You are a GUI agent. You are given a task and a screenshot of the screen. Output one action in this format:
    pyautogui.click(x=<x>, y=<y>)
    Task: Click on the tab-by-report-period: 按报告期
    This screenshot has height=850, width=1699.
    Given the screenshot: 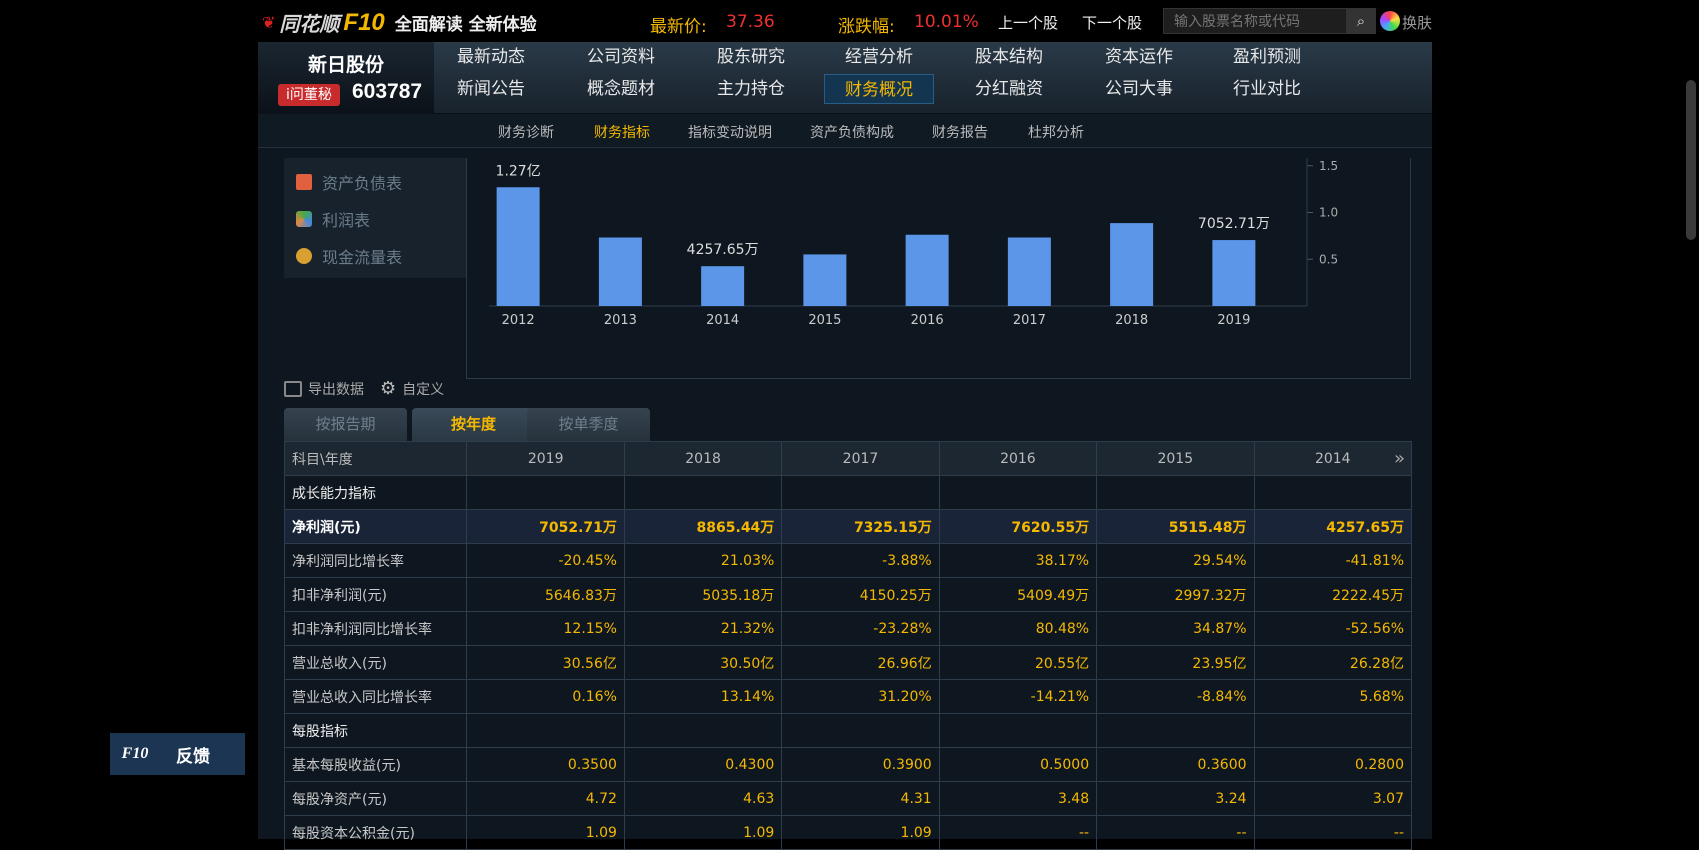 What is the action you would take?
    pyautogui.click(x=345, y=424)
    